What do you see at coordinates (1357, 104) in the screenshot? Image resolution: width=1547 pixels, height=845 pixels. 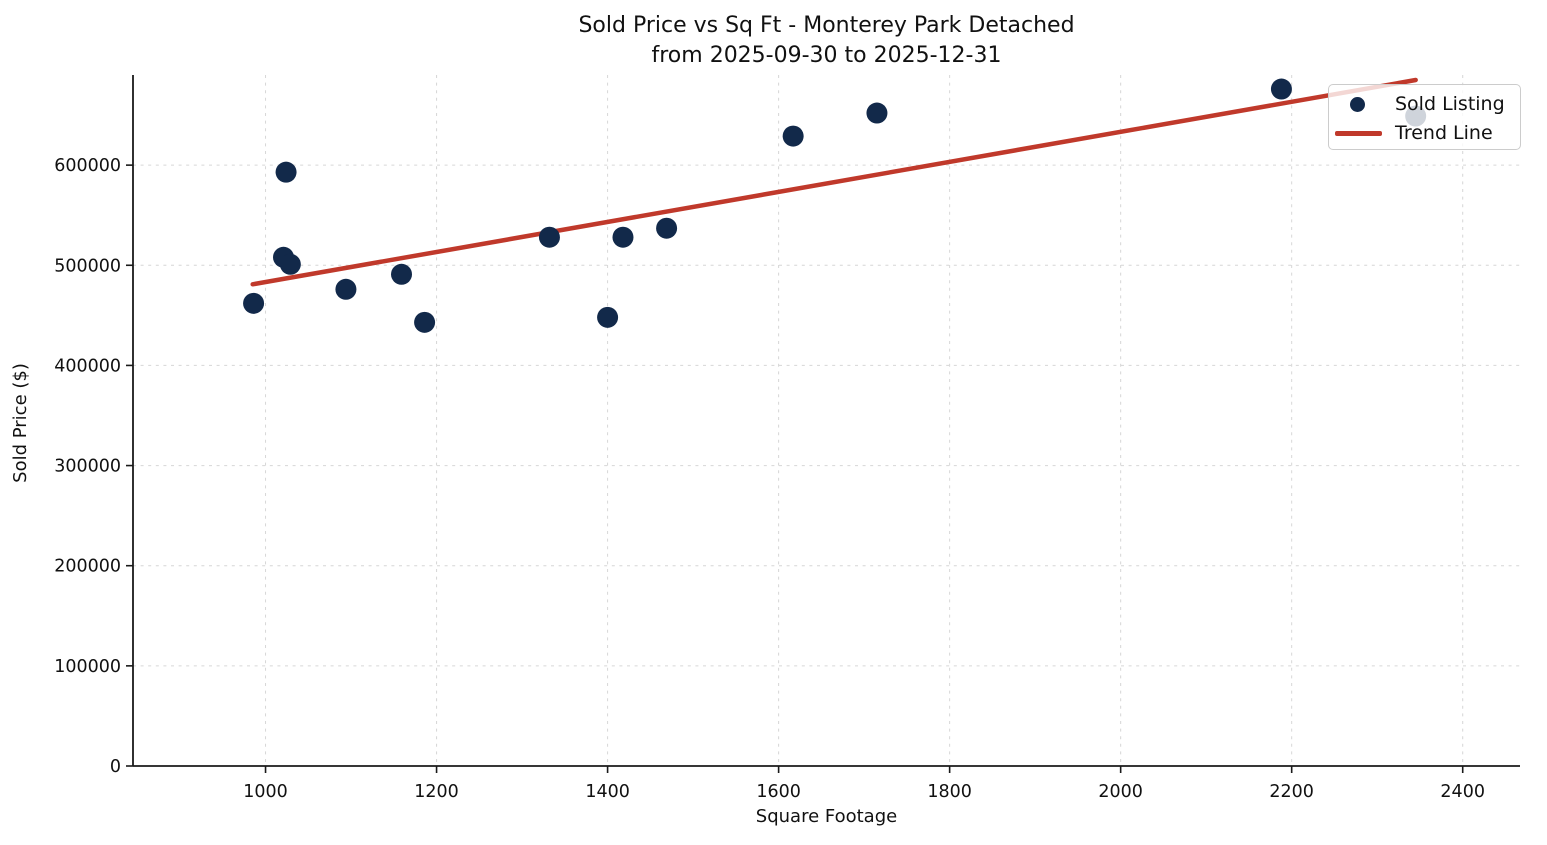 I see `legend-scatter-marker-icon` at bounding box center [1357, 104].